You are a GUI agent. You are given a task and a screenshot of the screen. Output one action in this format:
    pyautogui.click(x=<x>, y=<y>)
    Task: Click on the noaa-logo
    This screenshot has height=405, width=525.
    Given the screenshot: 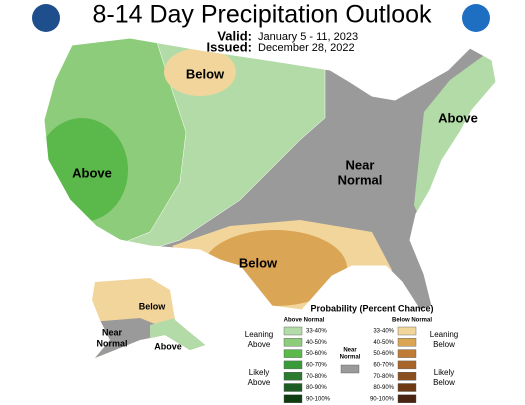 What is the action you would take?
    pyautogui.click(x=476, y=18)
    